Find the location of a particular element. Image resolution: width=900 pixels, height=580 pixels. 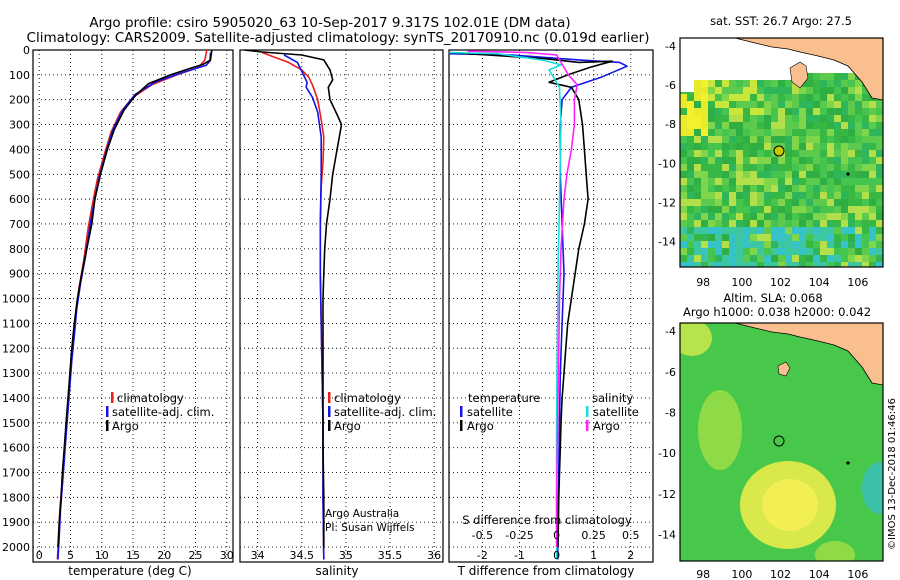

legend-label-t-argo: Argo is located at coordinates (480, 426).